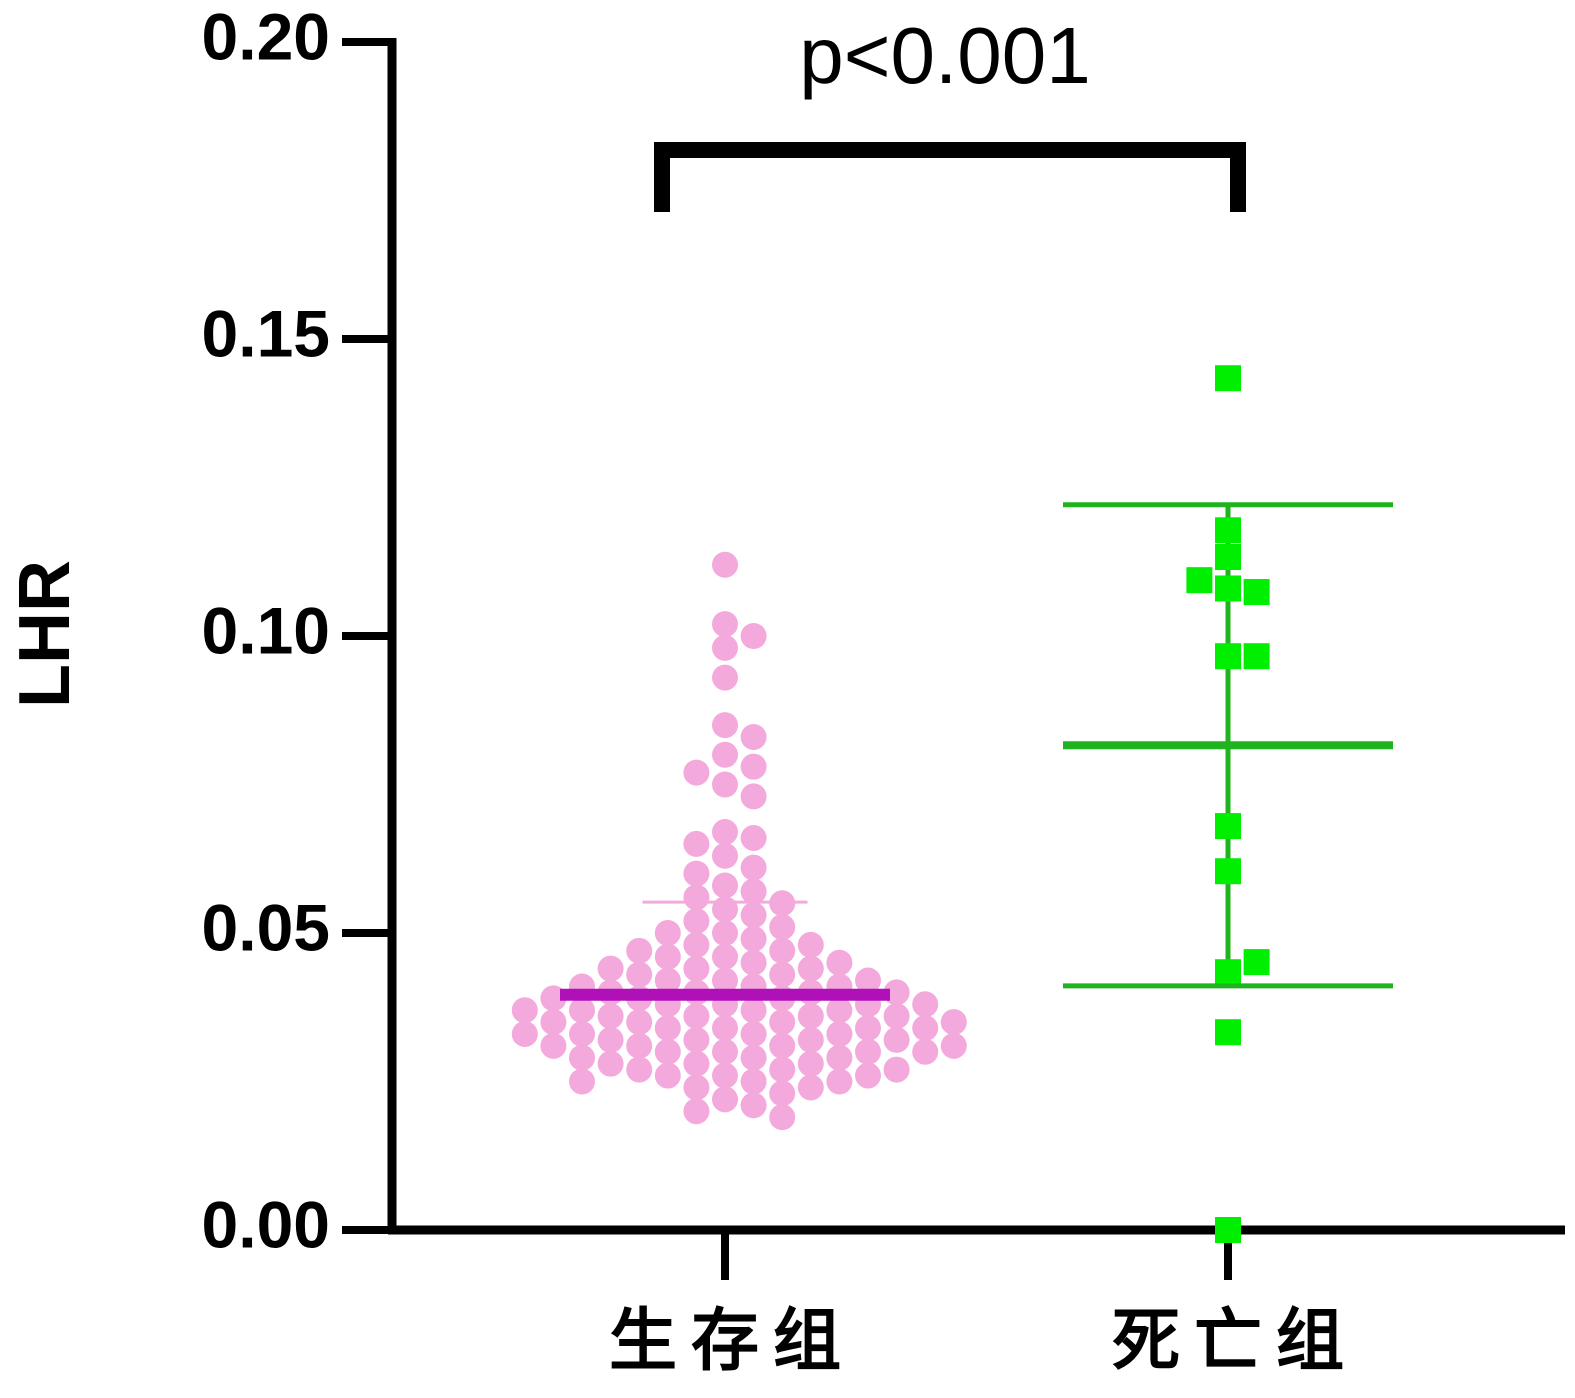 This screenshot has width=1575, height=1398. Describe the element at coordinates (732, 1341) in the screenshot. I see `x-tick-label: 生存组` at that location.